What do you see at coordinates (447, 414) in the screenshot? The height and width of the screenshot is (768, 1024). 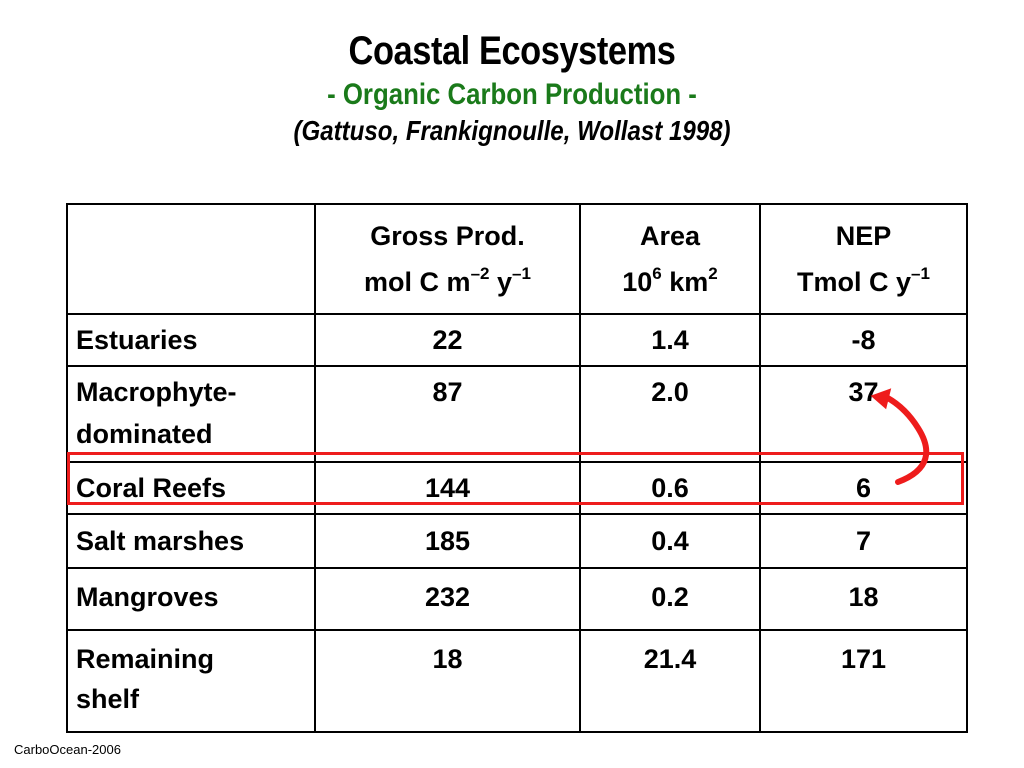 I see `gross-prod-cell: 87` at bounding box center [447, 414].